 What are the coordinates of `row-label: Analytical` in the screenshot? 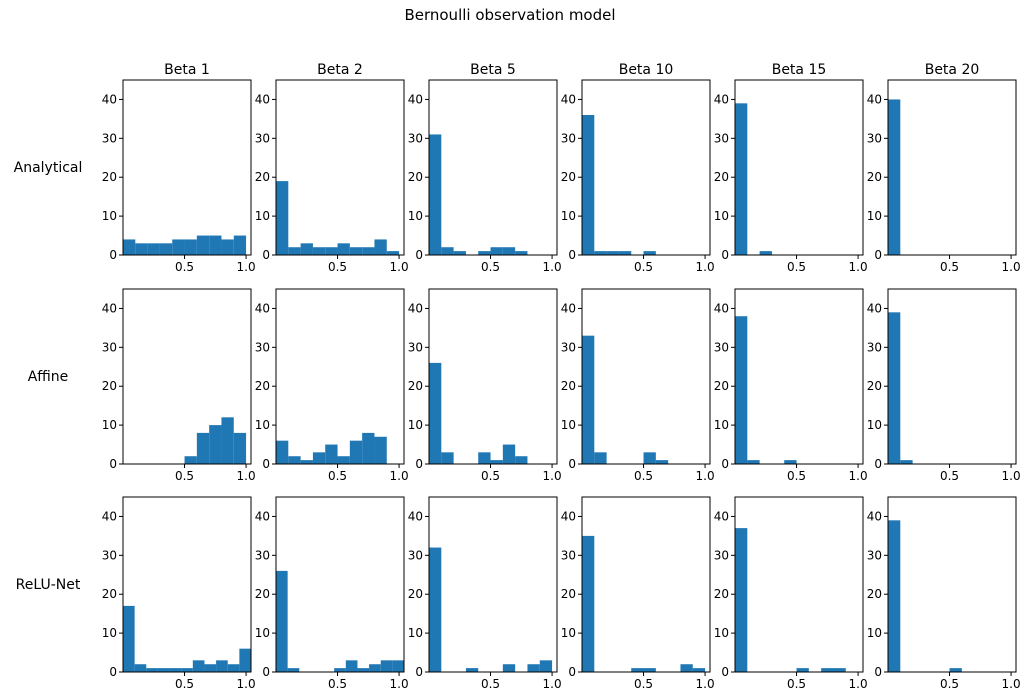 It's located at (48, 168).